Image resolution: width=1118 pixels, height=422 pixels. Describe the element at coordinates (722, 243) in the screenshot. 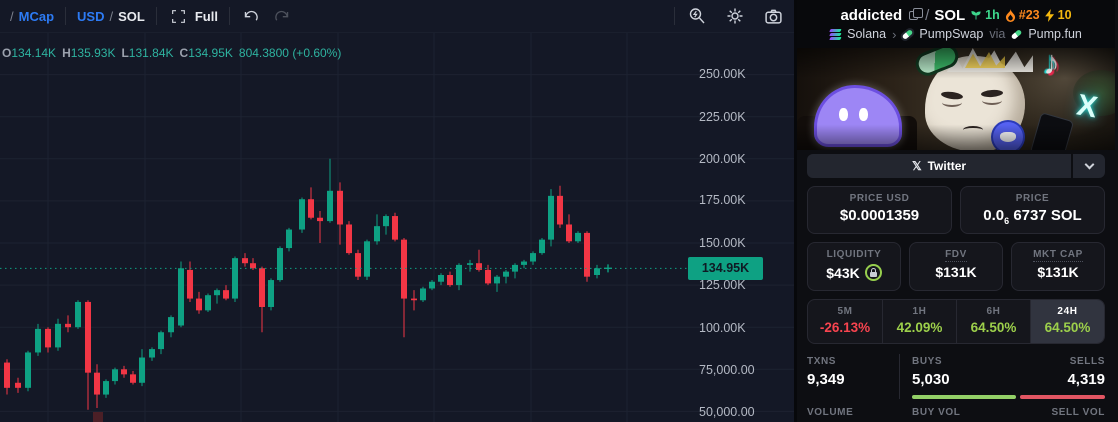

I see `price-axis-tick: 150.00K` at that location.